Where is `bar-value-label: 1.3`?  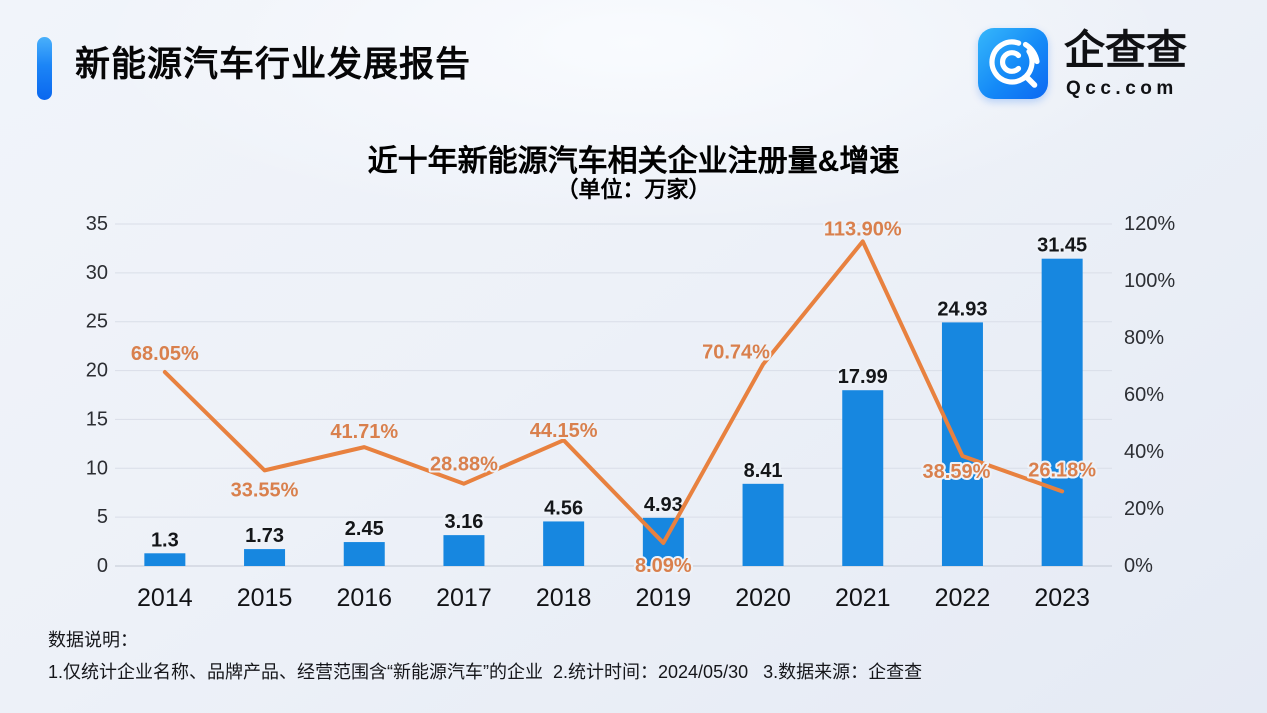
bar-value-label: 1.3 is located at coordinates (165, 540).